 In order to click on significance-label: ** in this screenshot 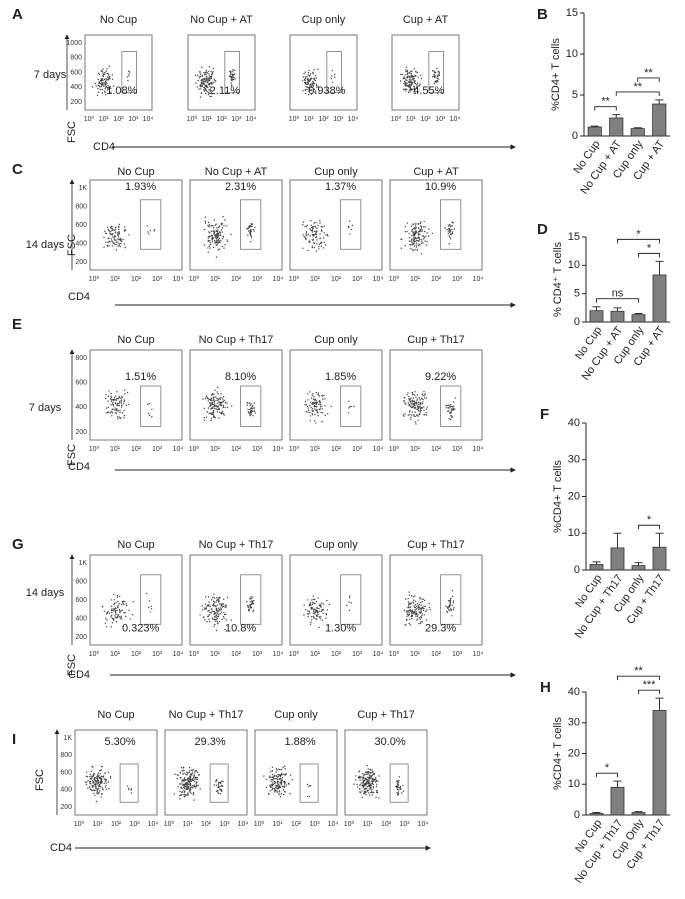, I will do `click(648, 73)`.